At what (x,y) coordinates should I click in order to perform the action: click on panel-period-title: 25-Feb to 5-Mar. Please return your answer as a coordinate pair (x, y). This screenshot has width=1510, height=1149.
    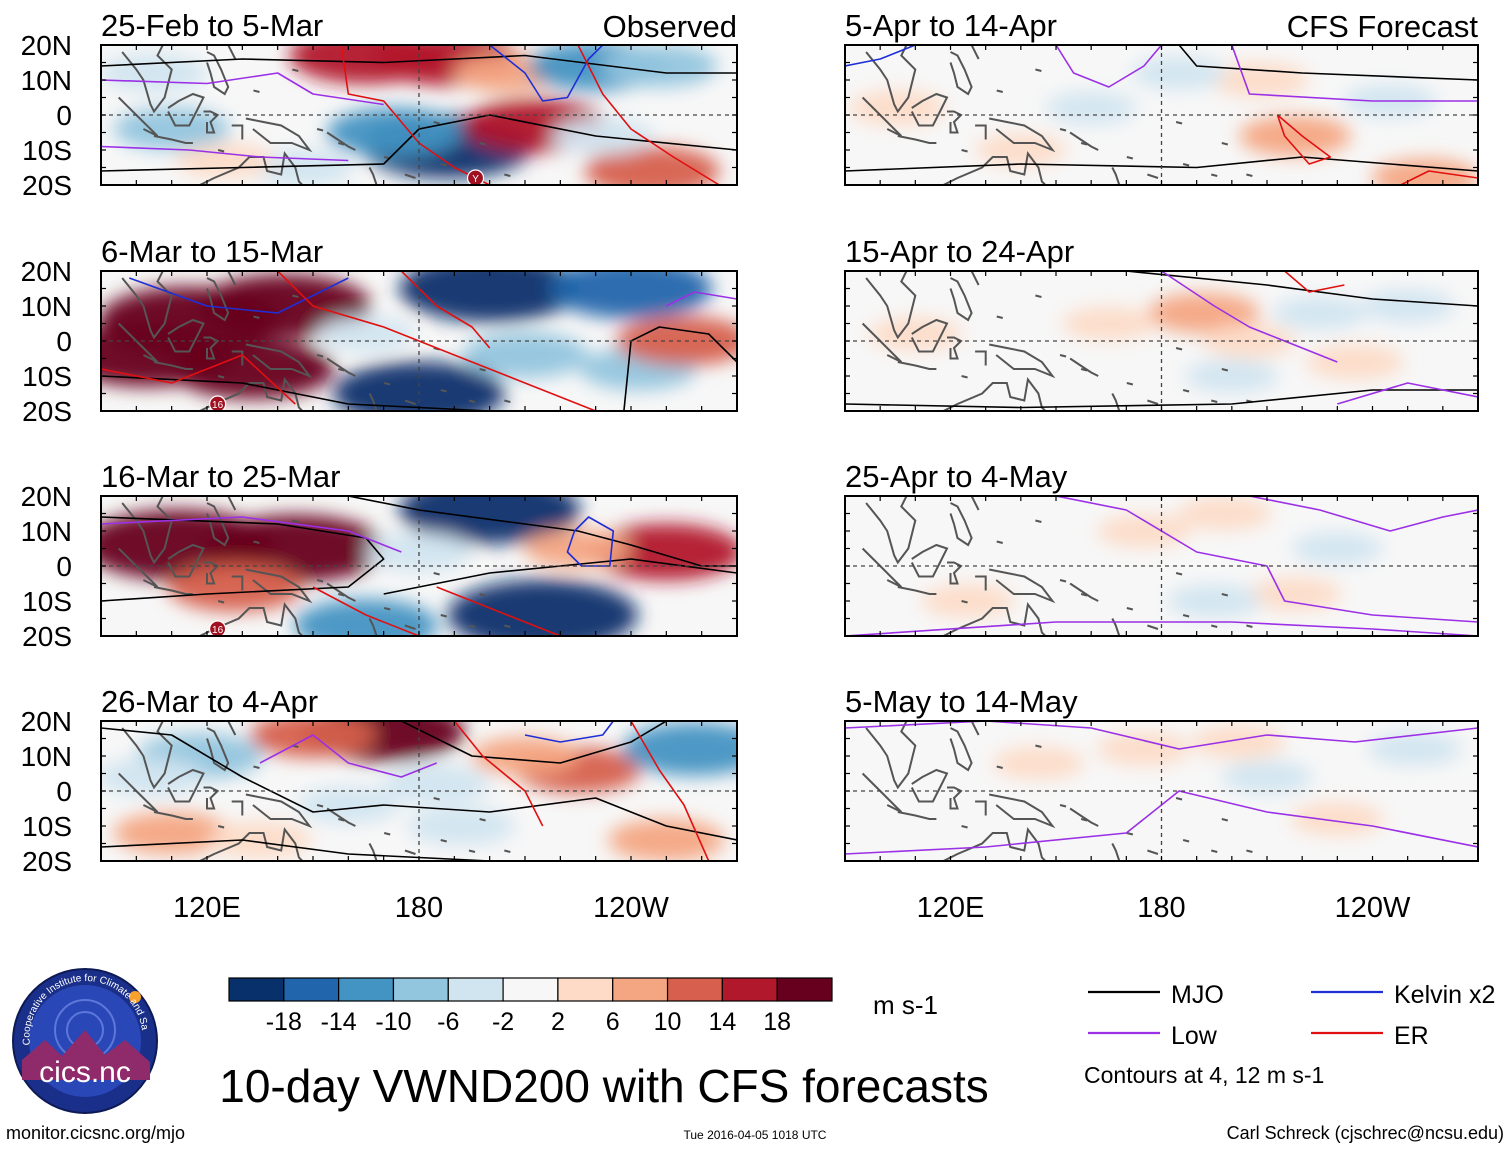
    Looking at the image, I should click on (212, 25).